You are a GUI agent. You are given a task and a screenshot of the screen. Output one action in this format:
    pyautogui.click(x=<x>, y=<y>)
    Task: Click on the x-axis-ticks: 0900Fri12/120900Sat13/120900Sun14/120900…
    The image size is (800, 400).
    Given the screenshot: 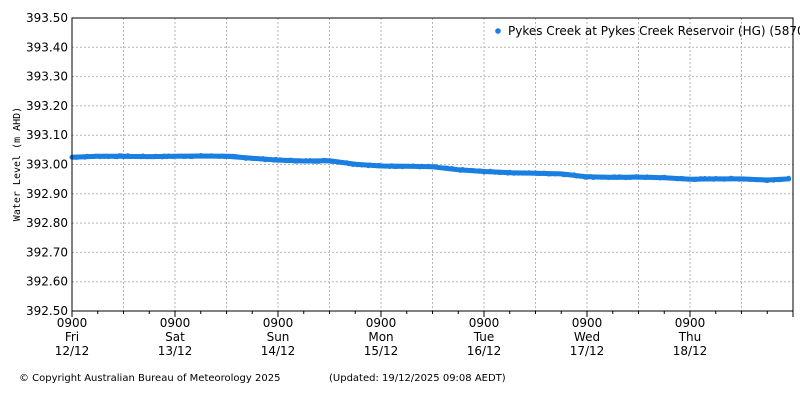 What is the action you would take?
    pyautogui.click(x=424, y=334)
    